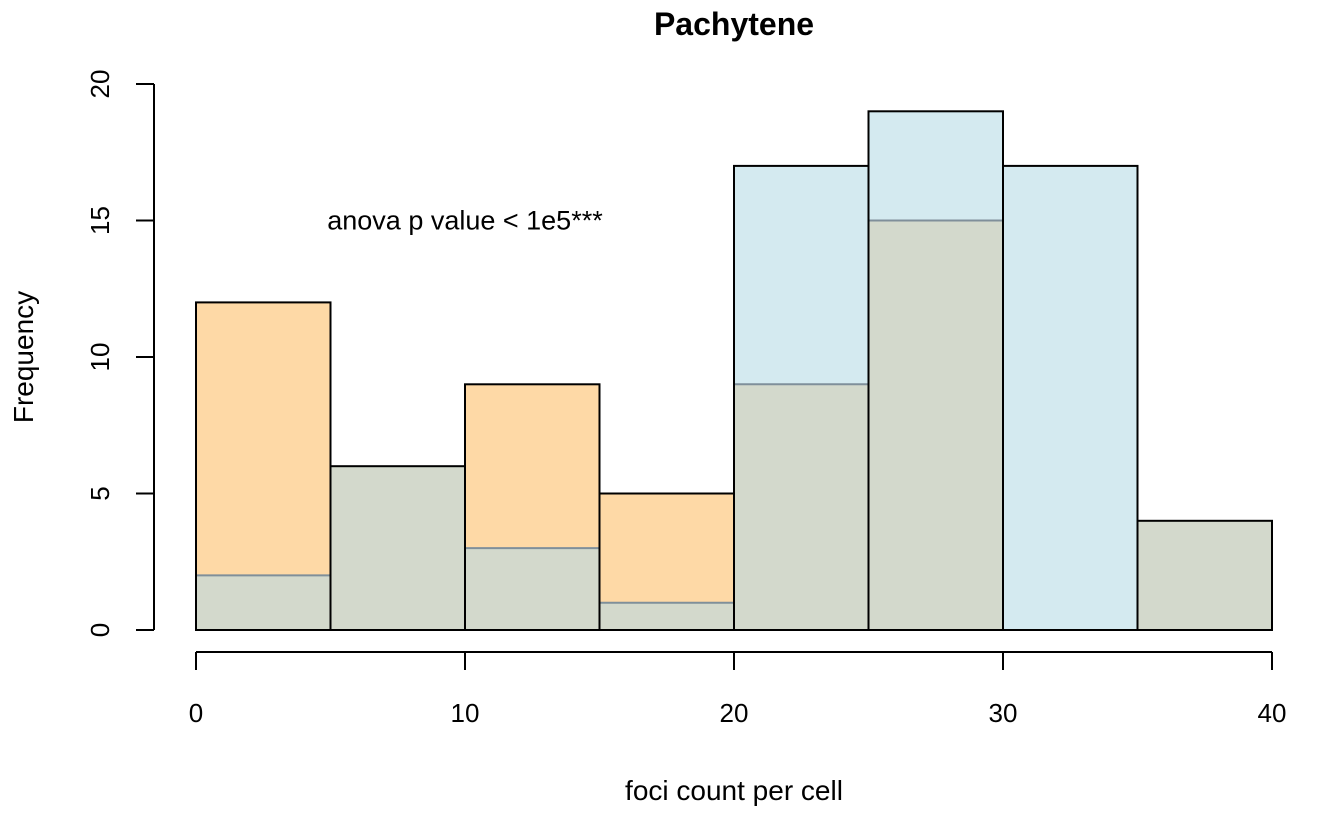 The image size is (1324, 820). What do you see at coordinates (1003, 713) in the screenshot?
I see `x-tick-label: 30` at bounding box center [1003, 713].